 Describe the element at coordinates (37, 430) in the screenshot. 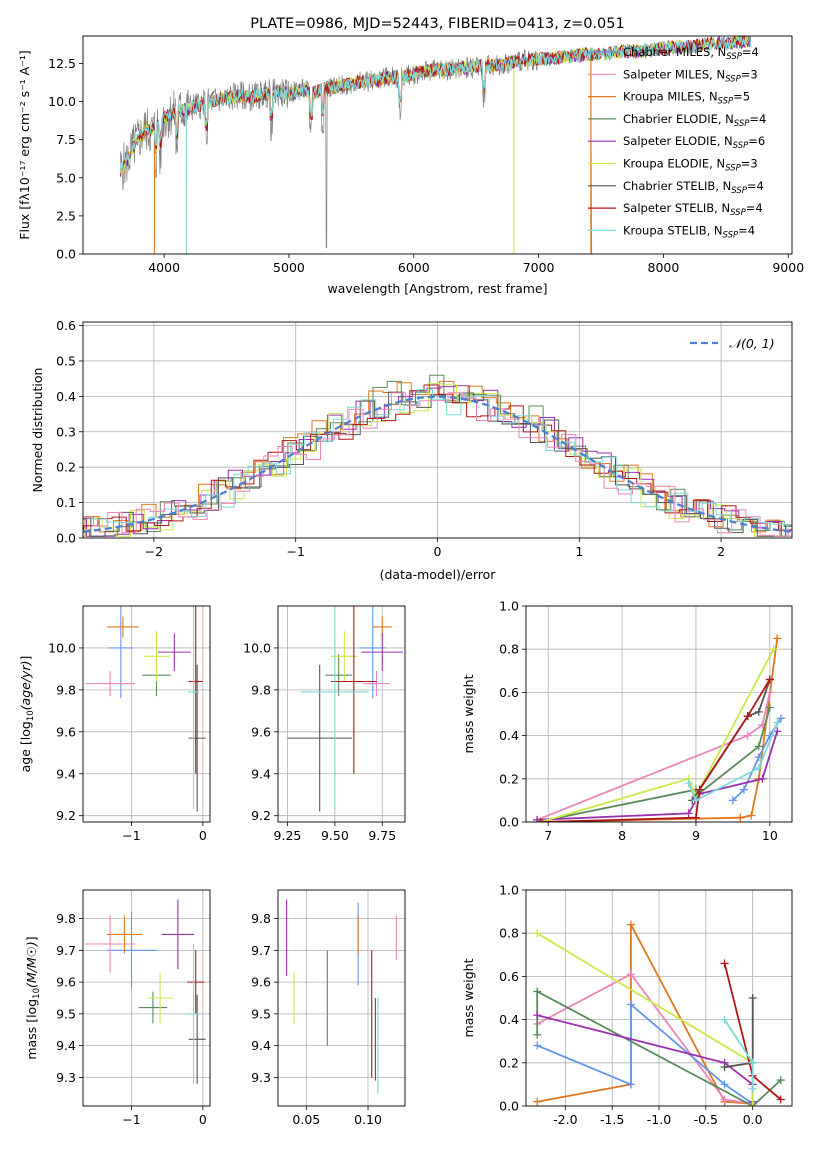

I see `y-axis-label: Normed distribution` at that location.